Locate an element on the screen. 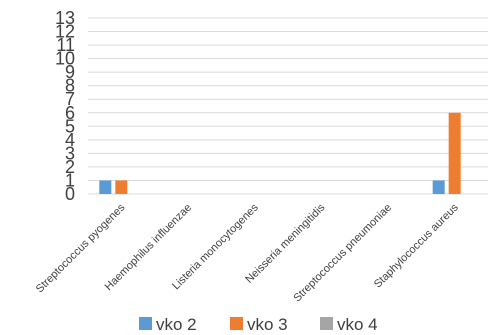  legend: vko 2 vko 3 vko 4 is located at coordinates (258, 324).